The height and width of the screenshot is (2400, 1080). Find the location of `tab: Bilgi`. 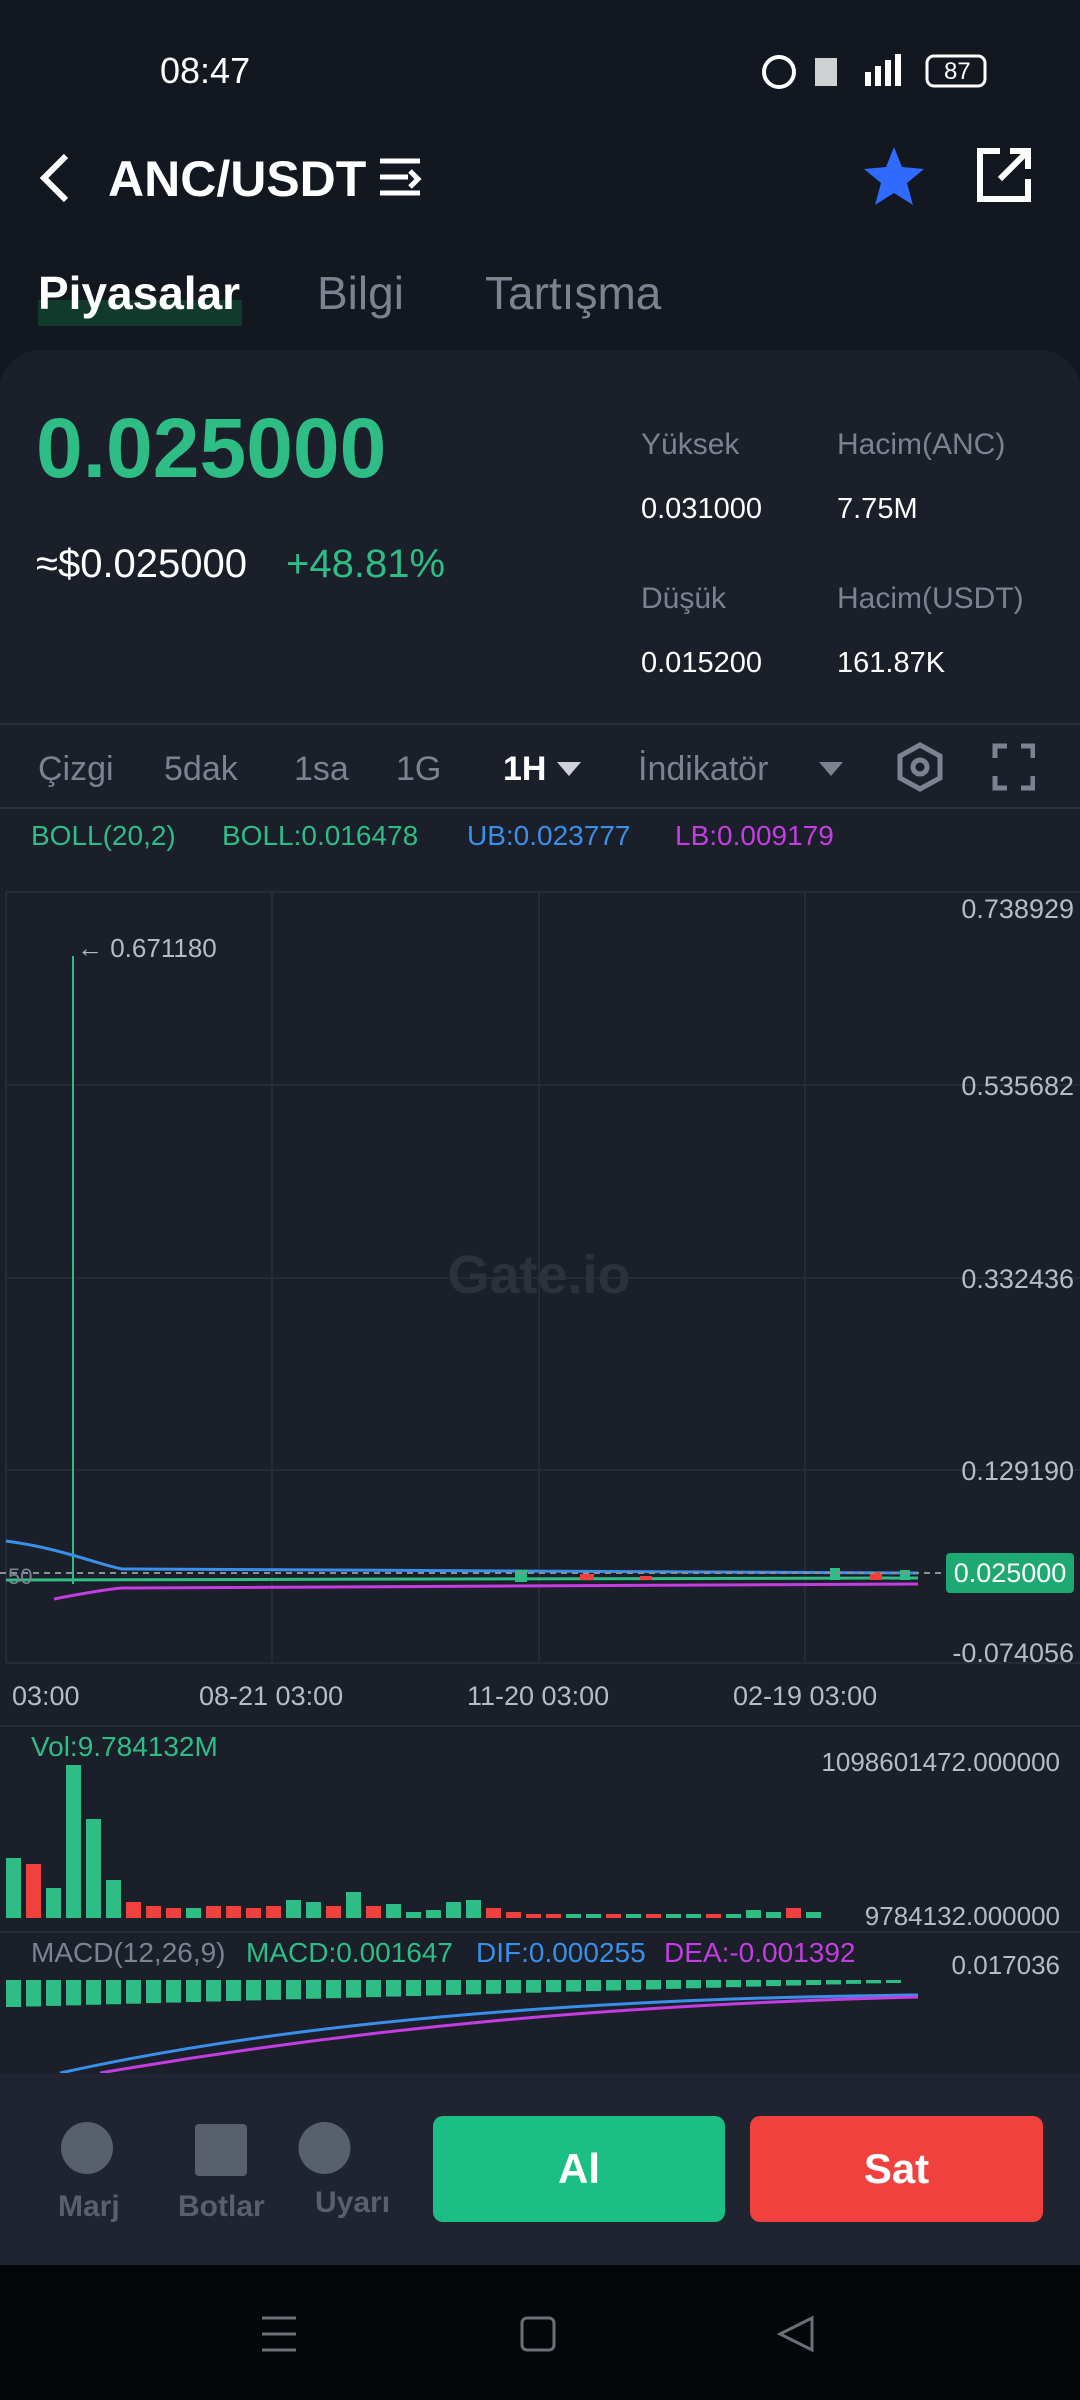

tab: Bilgi is located at coordinates (360, 293).